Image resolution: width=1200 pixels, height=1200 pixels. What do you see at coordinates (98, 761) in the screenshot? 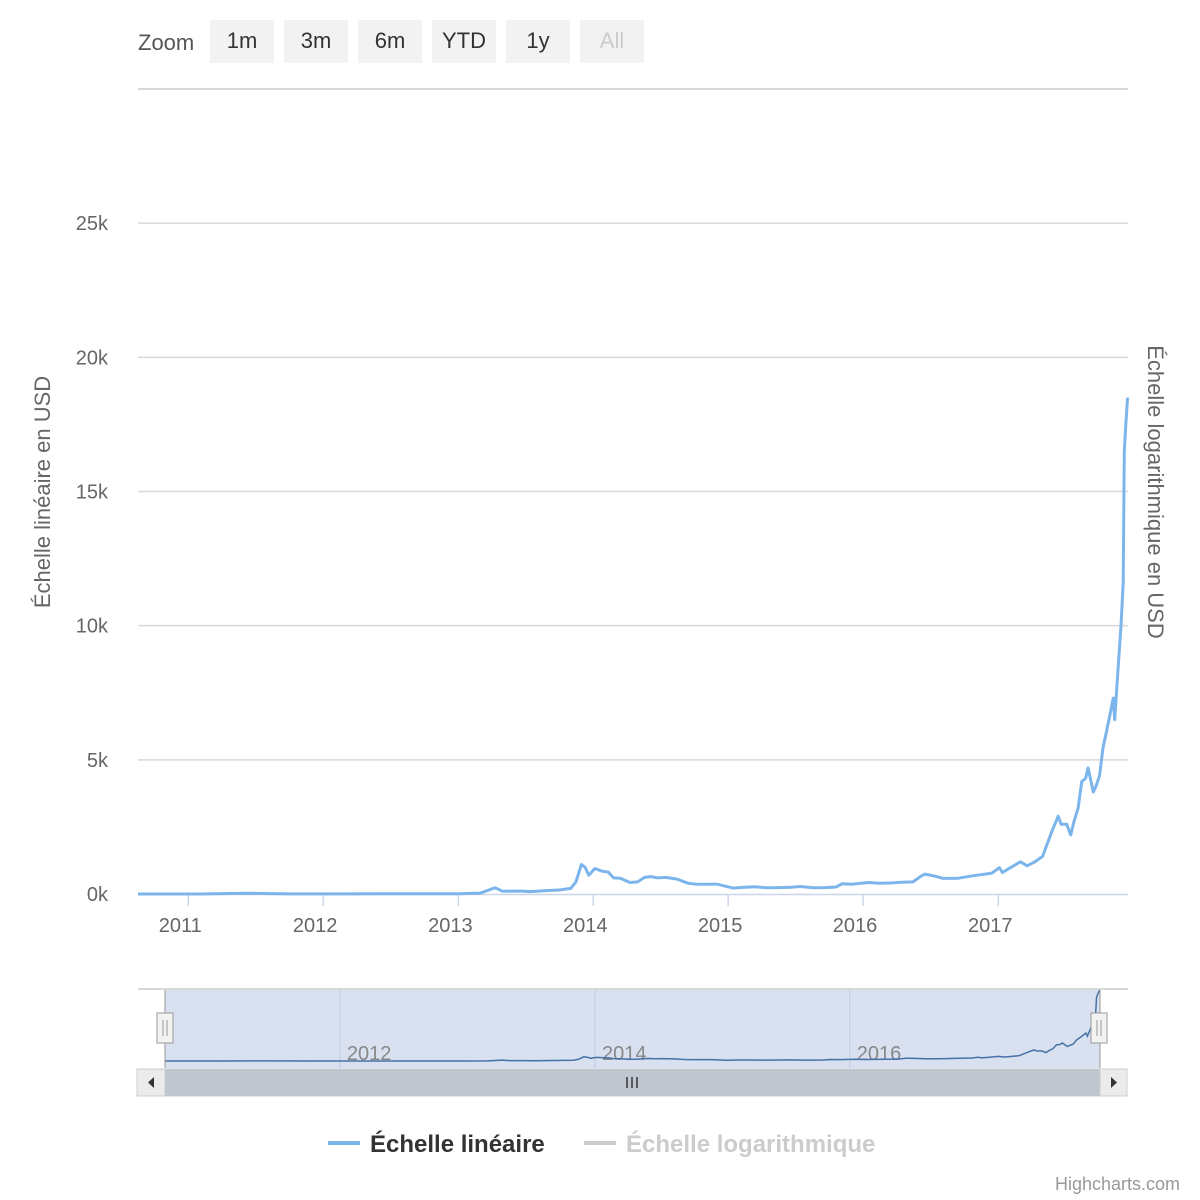
I see `y-tick-label: 5k` at bounding box center [98, 761].